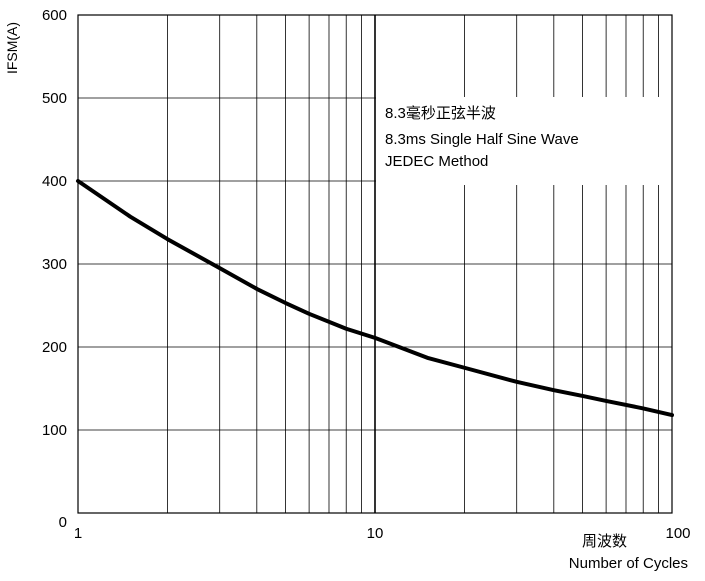  What do you see at coordinates (604, 541) in the screenshot?
I see `x-axis-label-cn: 周波数` at bounding box center [604, 541].